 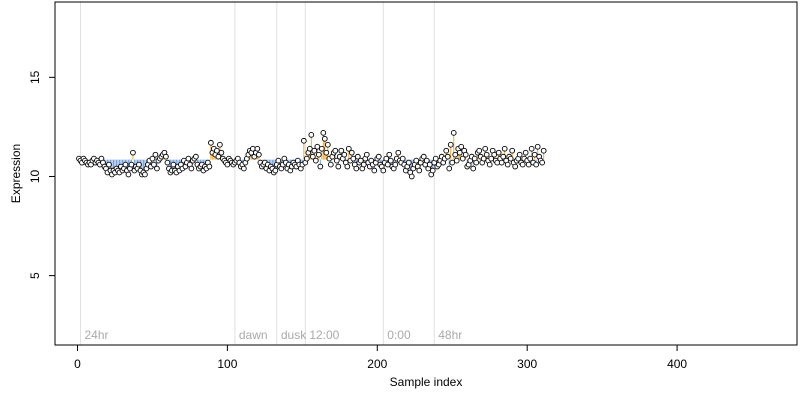 I want to click on x-tick-label-3: 300, so click(x=527, y=364).